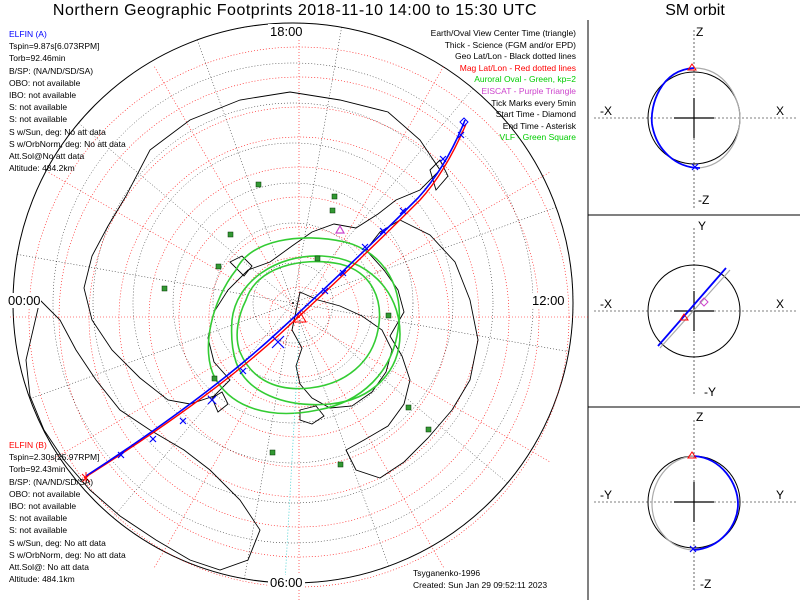  I want to click on elfin-a-line: Torb=92.46min, so click(37, 58).